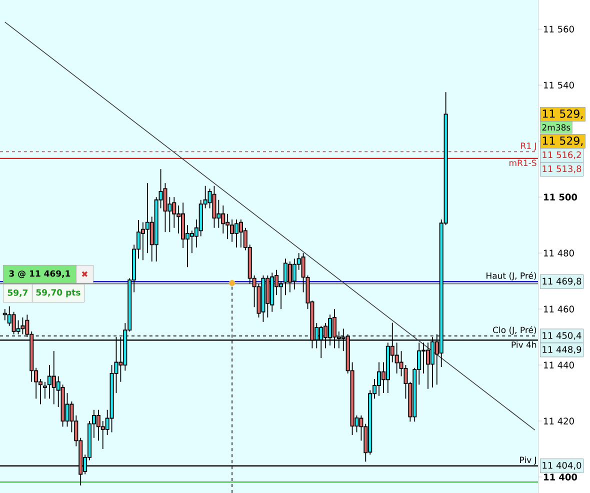 This screenshot has height=493, width=590. Describe the element at coordinates (528, 146) in the screenshot. I see `ref-line-label: R1 J` at that location.